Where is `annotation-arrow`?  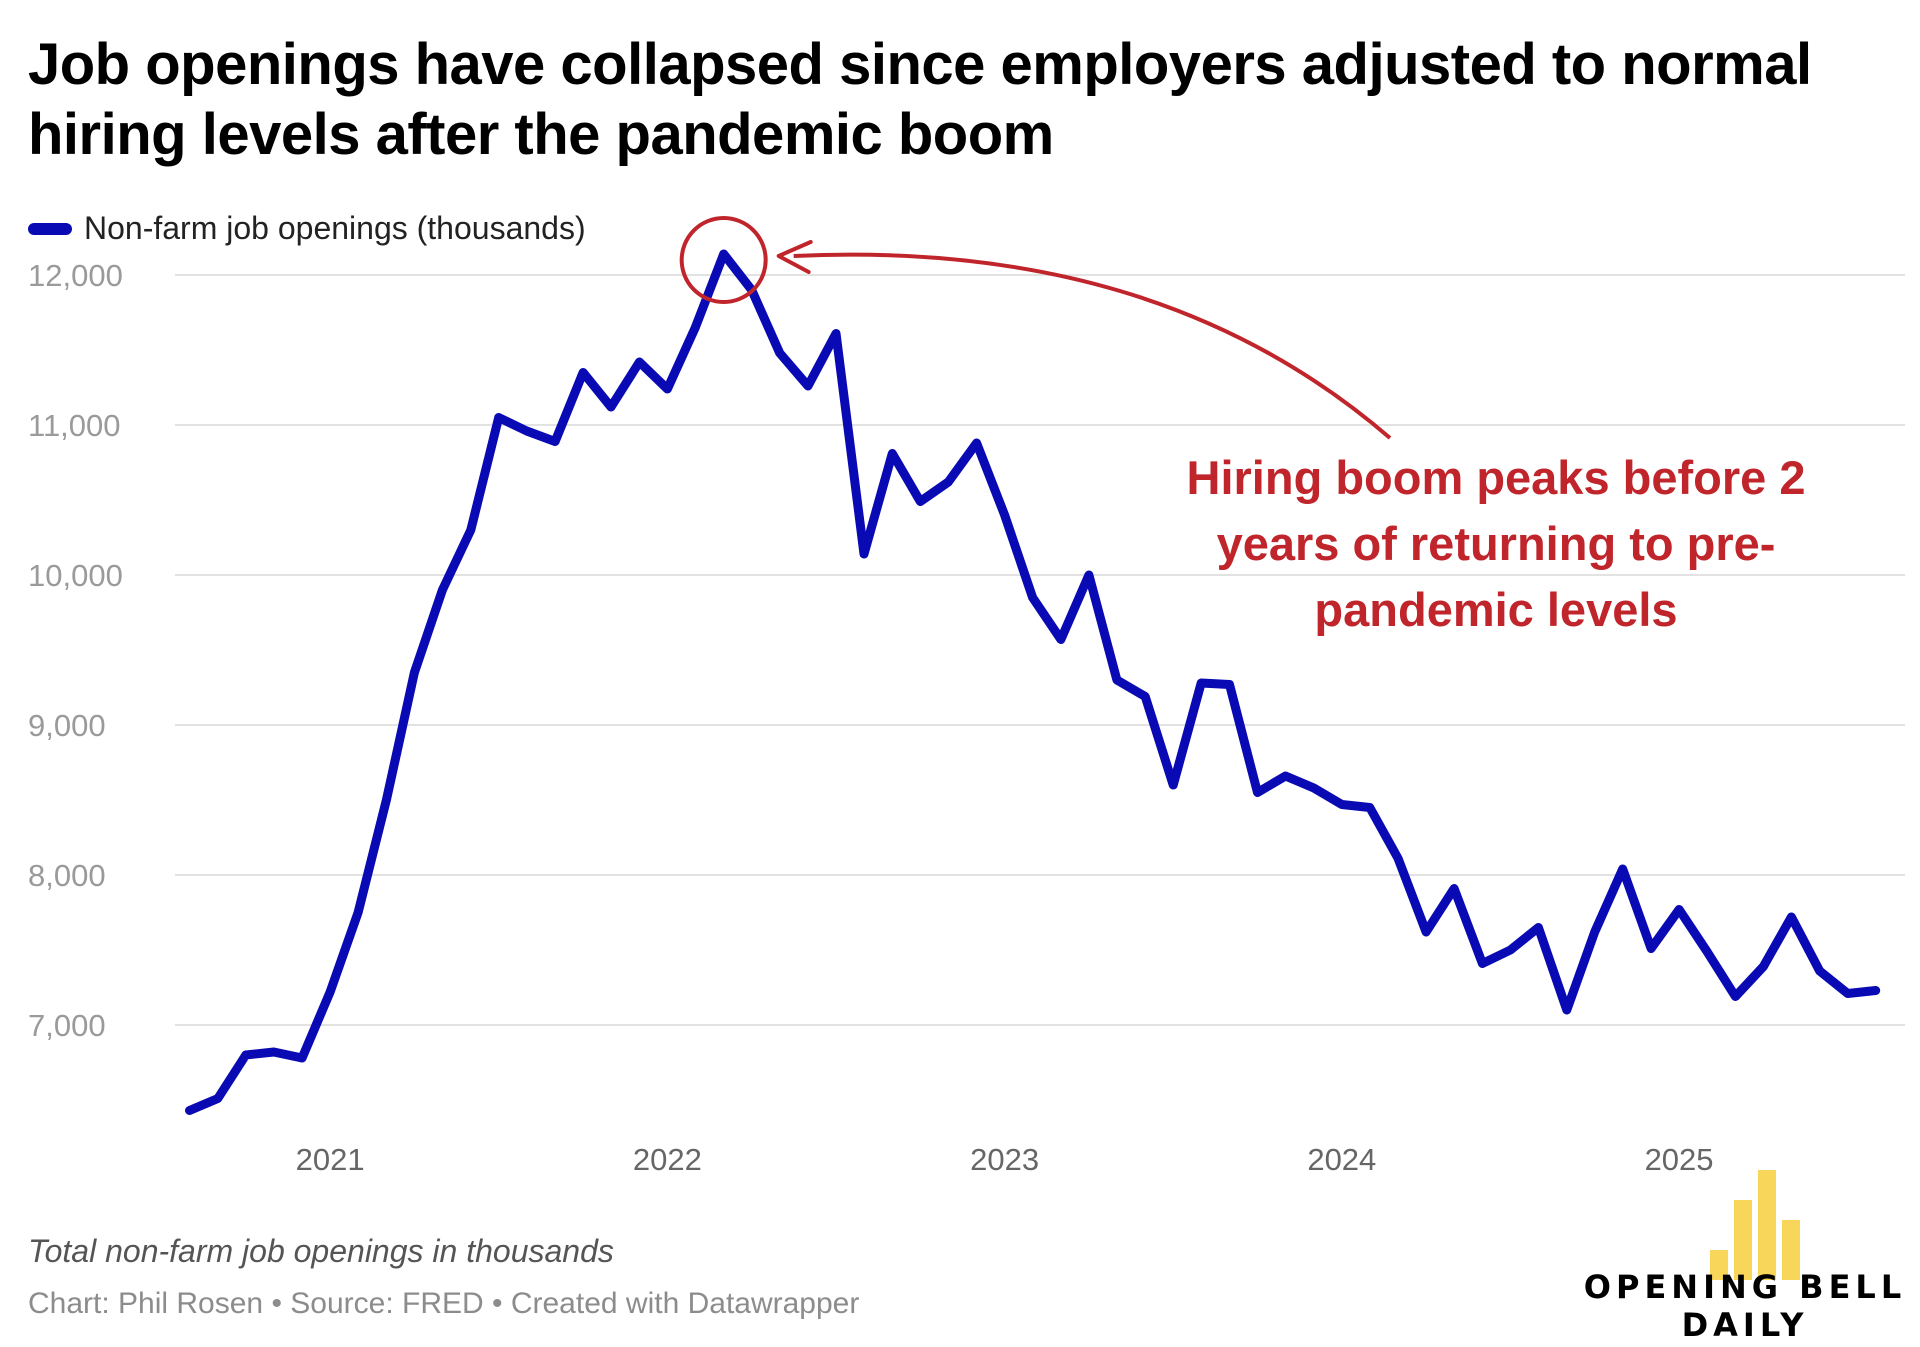 annotation-arrow is located at coordinates (1092, 346).